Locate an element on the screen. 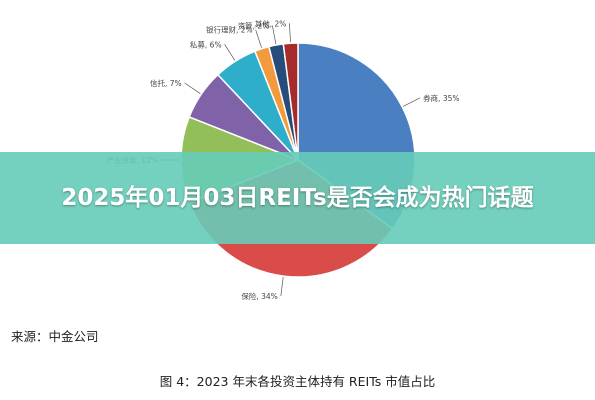 The height and width of the screenshot is (400, 595). slice-label-3: 信托, 7% is located at coordinates (166, 83).